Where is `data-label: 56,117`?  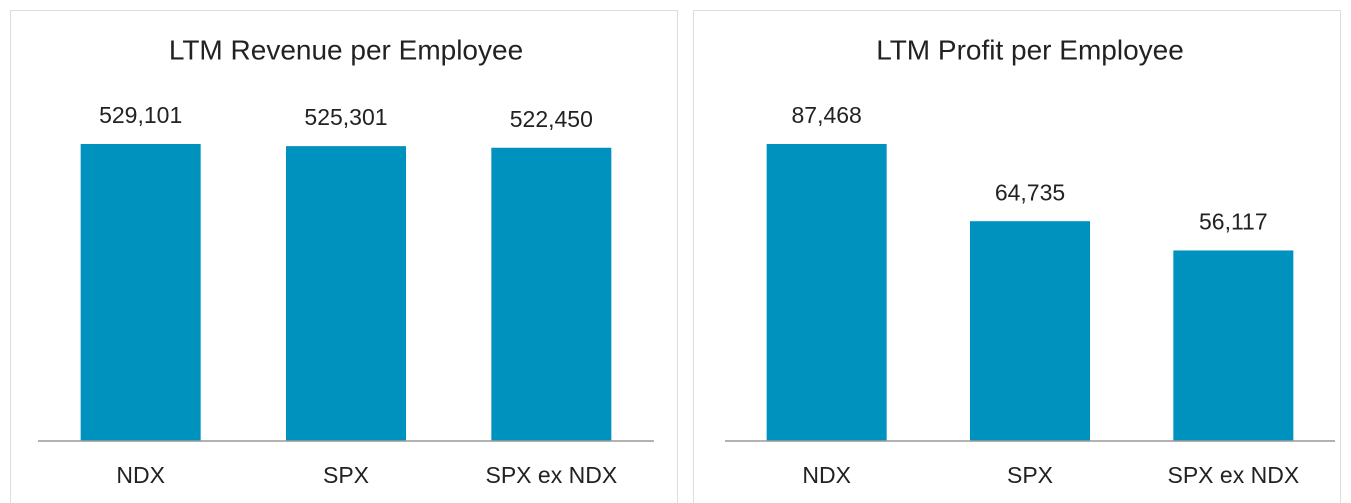
data-label: 56,117 is located at coordinates (1233, 222).